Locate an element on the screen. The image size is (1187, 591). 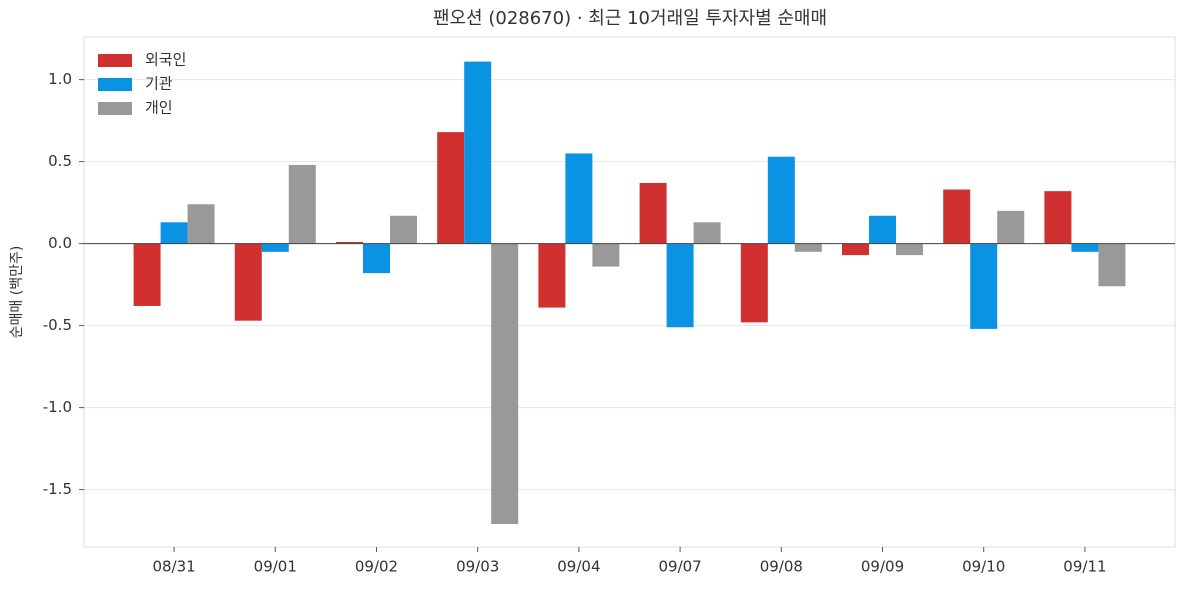
y-tick-label: 0.0 is located at coordinates (60, 243).